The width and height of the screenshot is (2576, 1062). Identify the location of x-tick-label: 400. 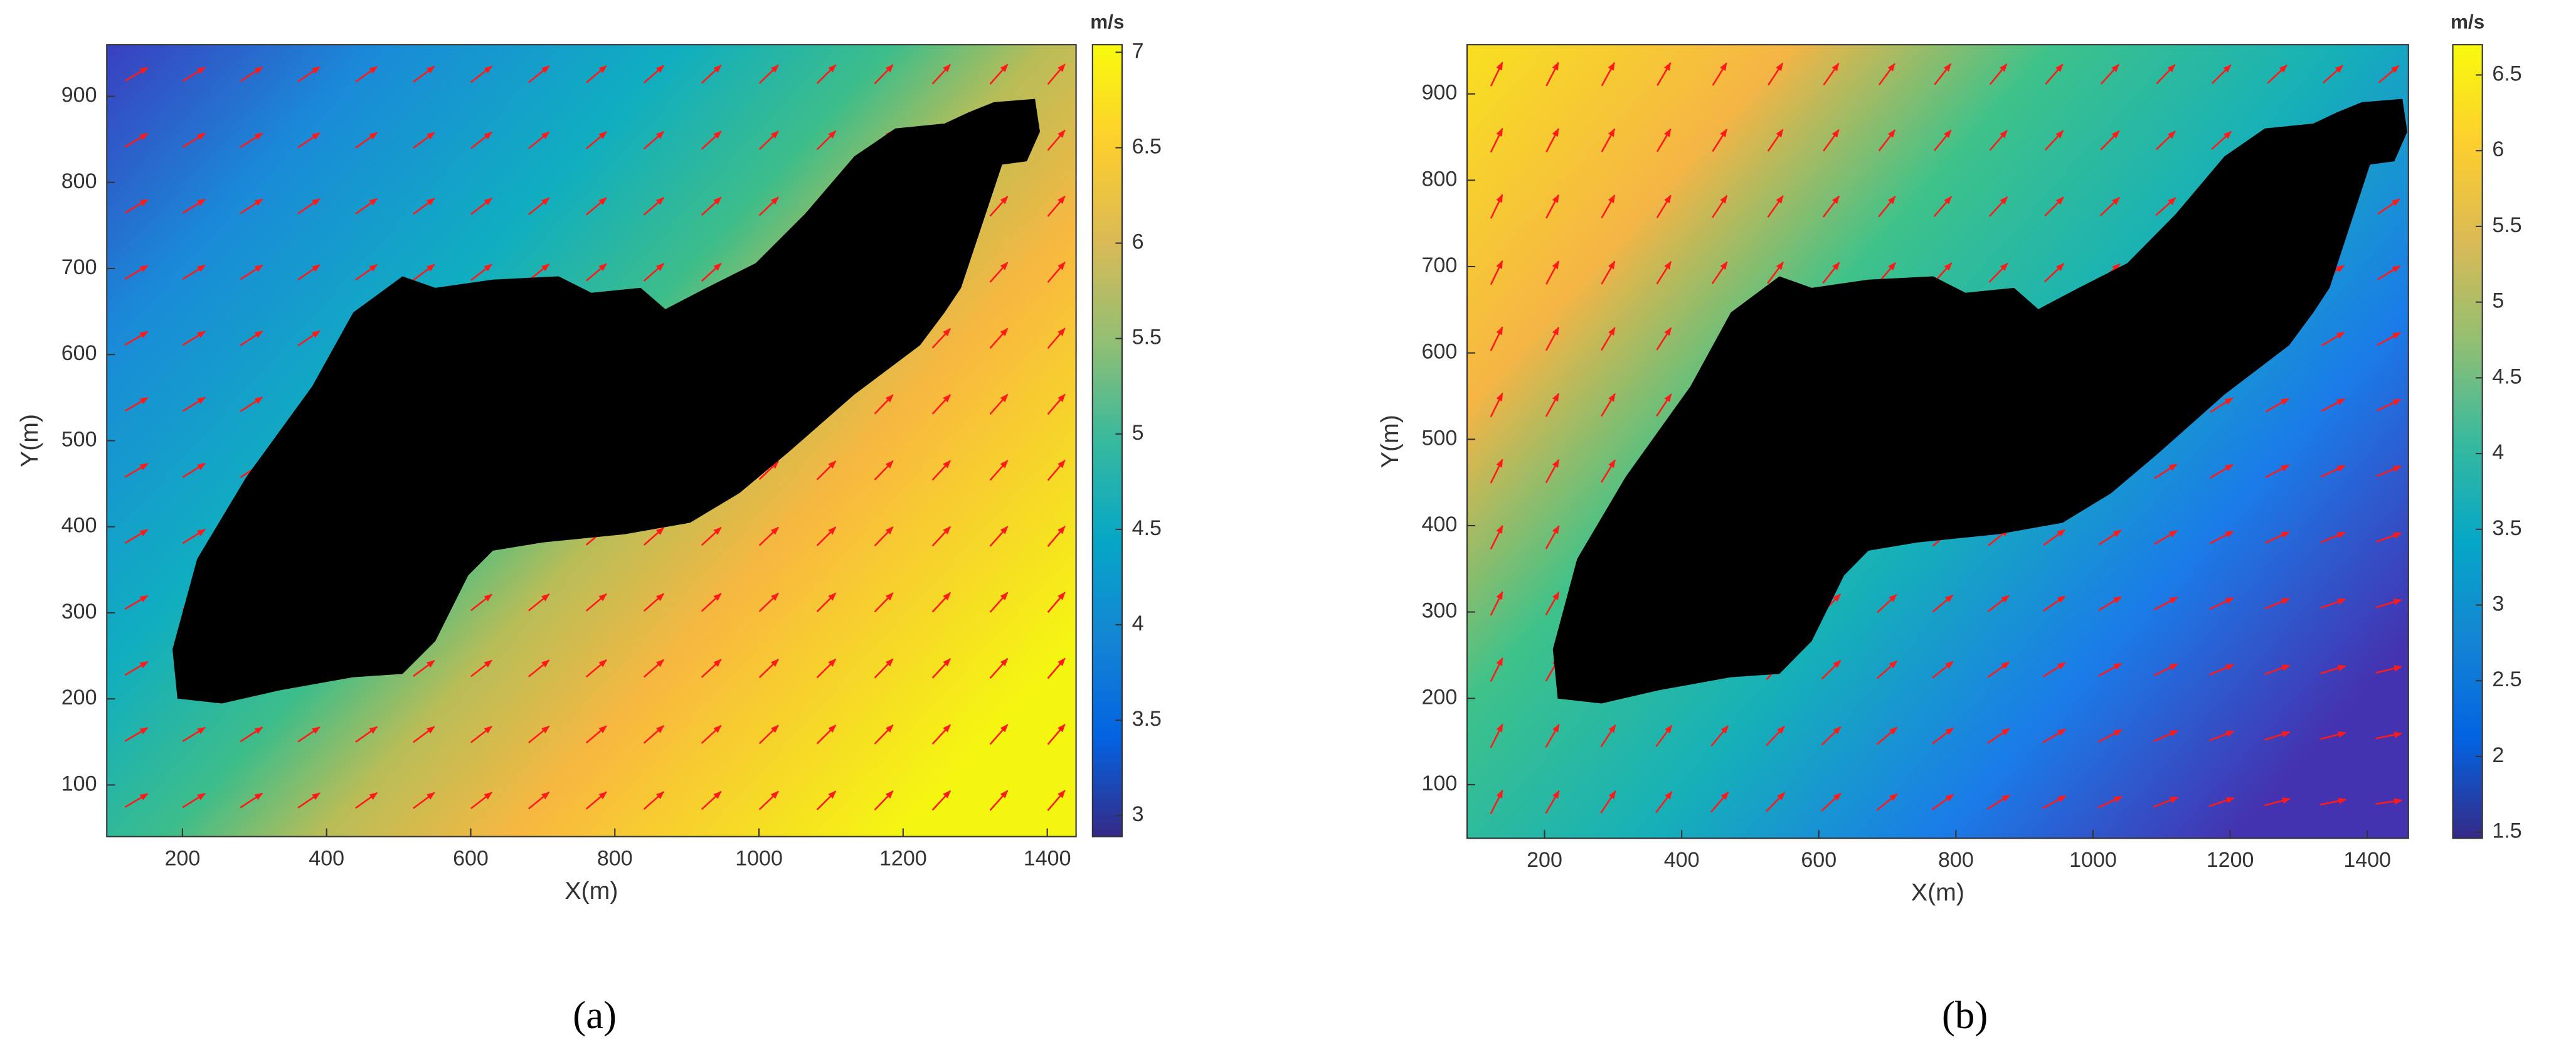
(326, 858).